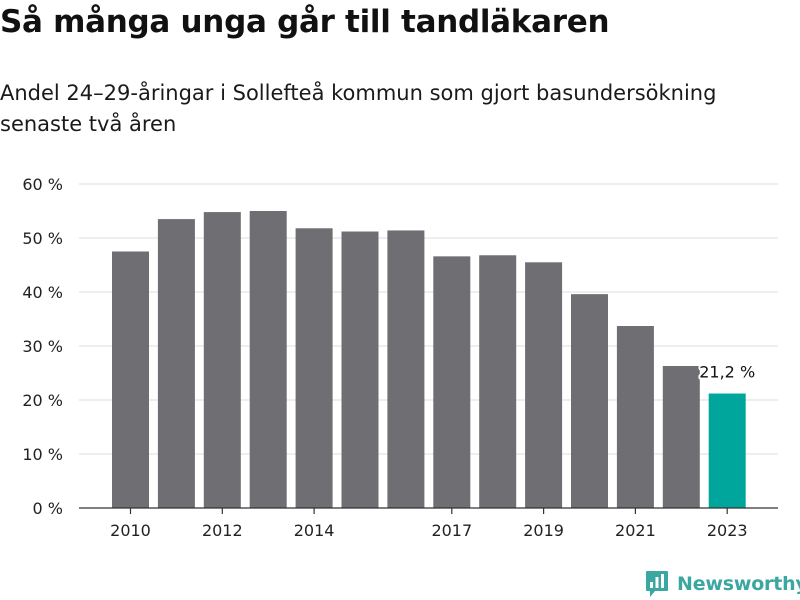  Describe the element at coordinates (727, 450) in the screenshot. I see `bar-2023` at that location.